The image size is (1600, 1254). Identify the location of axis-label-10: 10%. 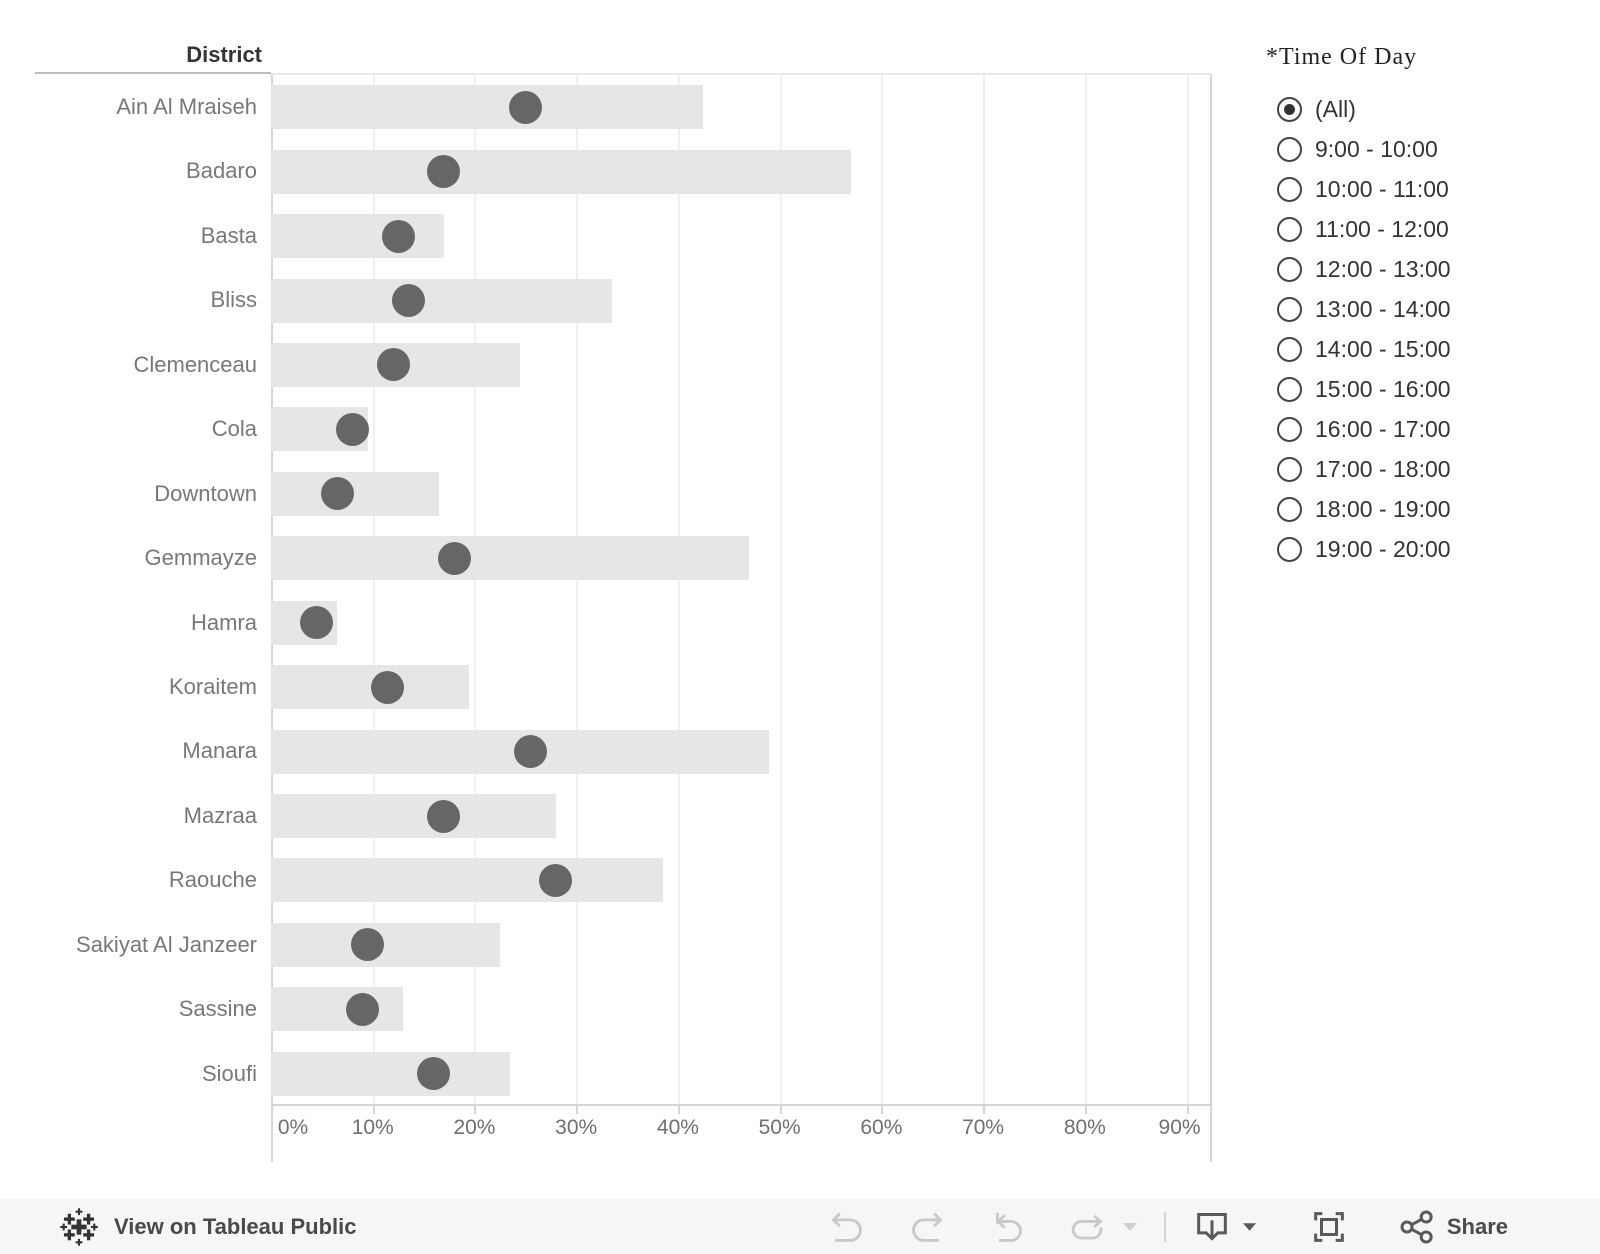
(372, 1127).